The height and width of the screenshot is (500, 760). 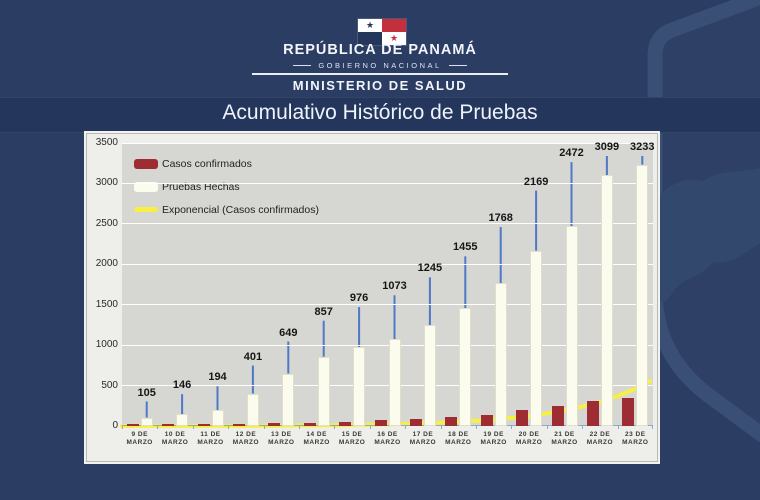 I want to click on title-band, so click(x=380, y=115).